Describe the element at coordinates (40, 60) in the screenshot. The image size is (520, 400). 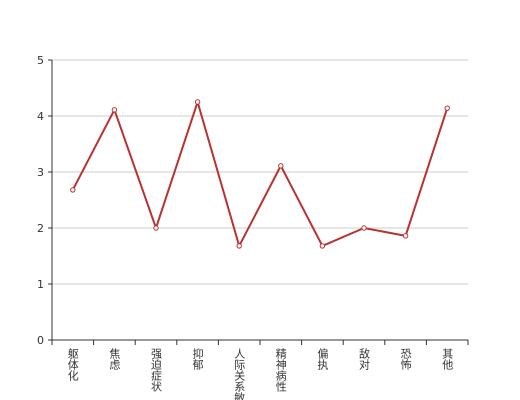
I see `y-tick-label: 5` at that location.